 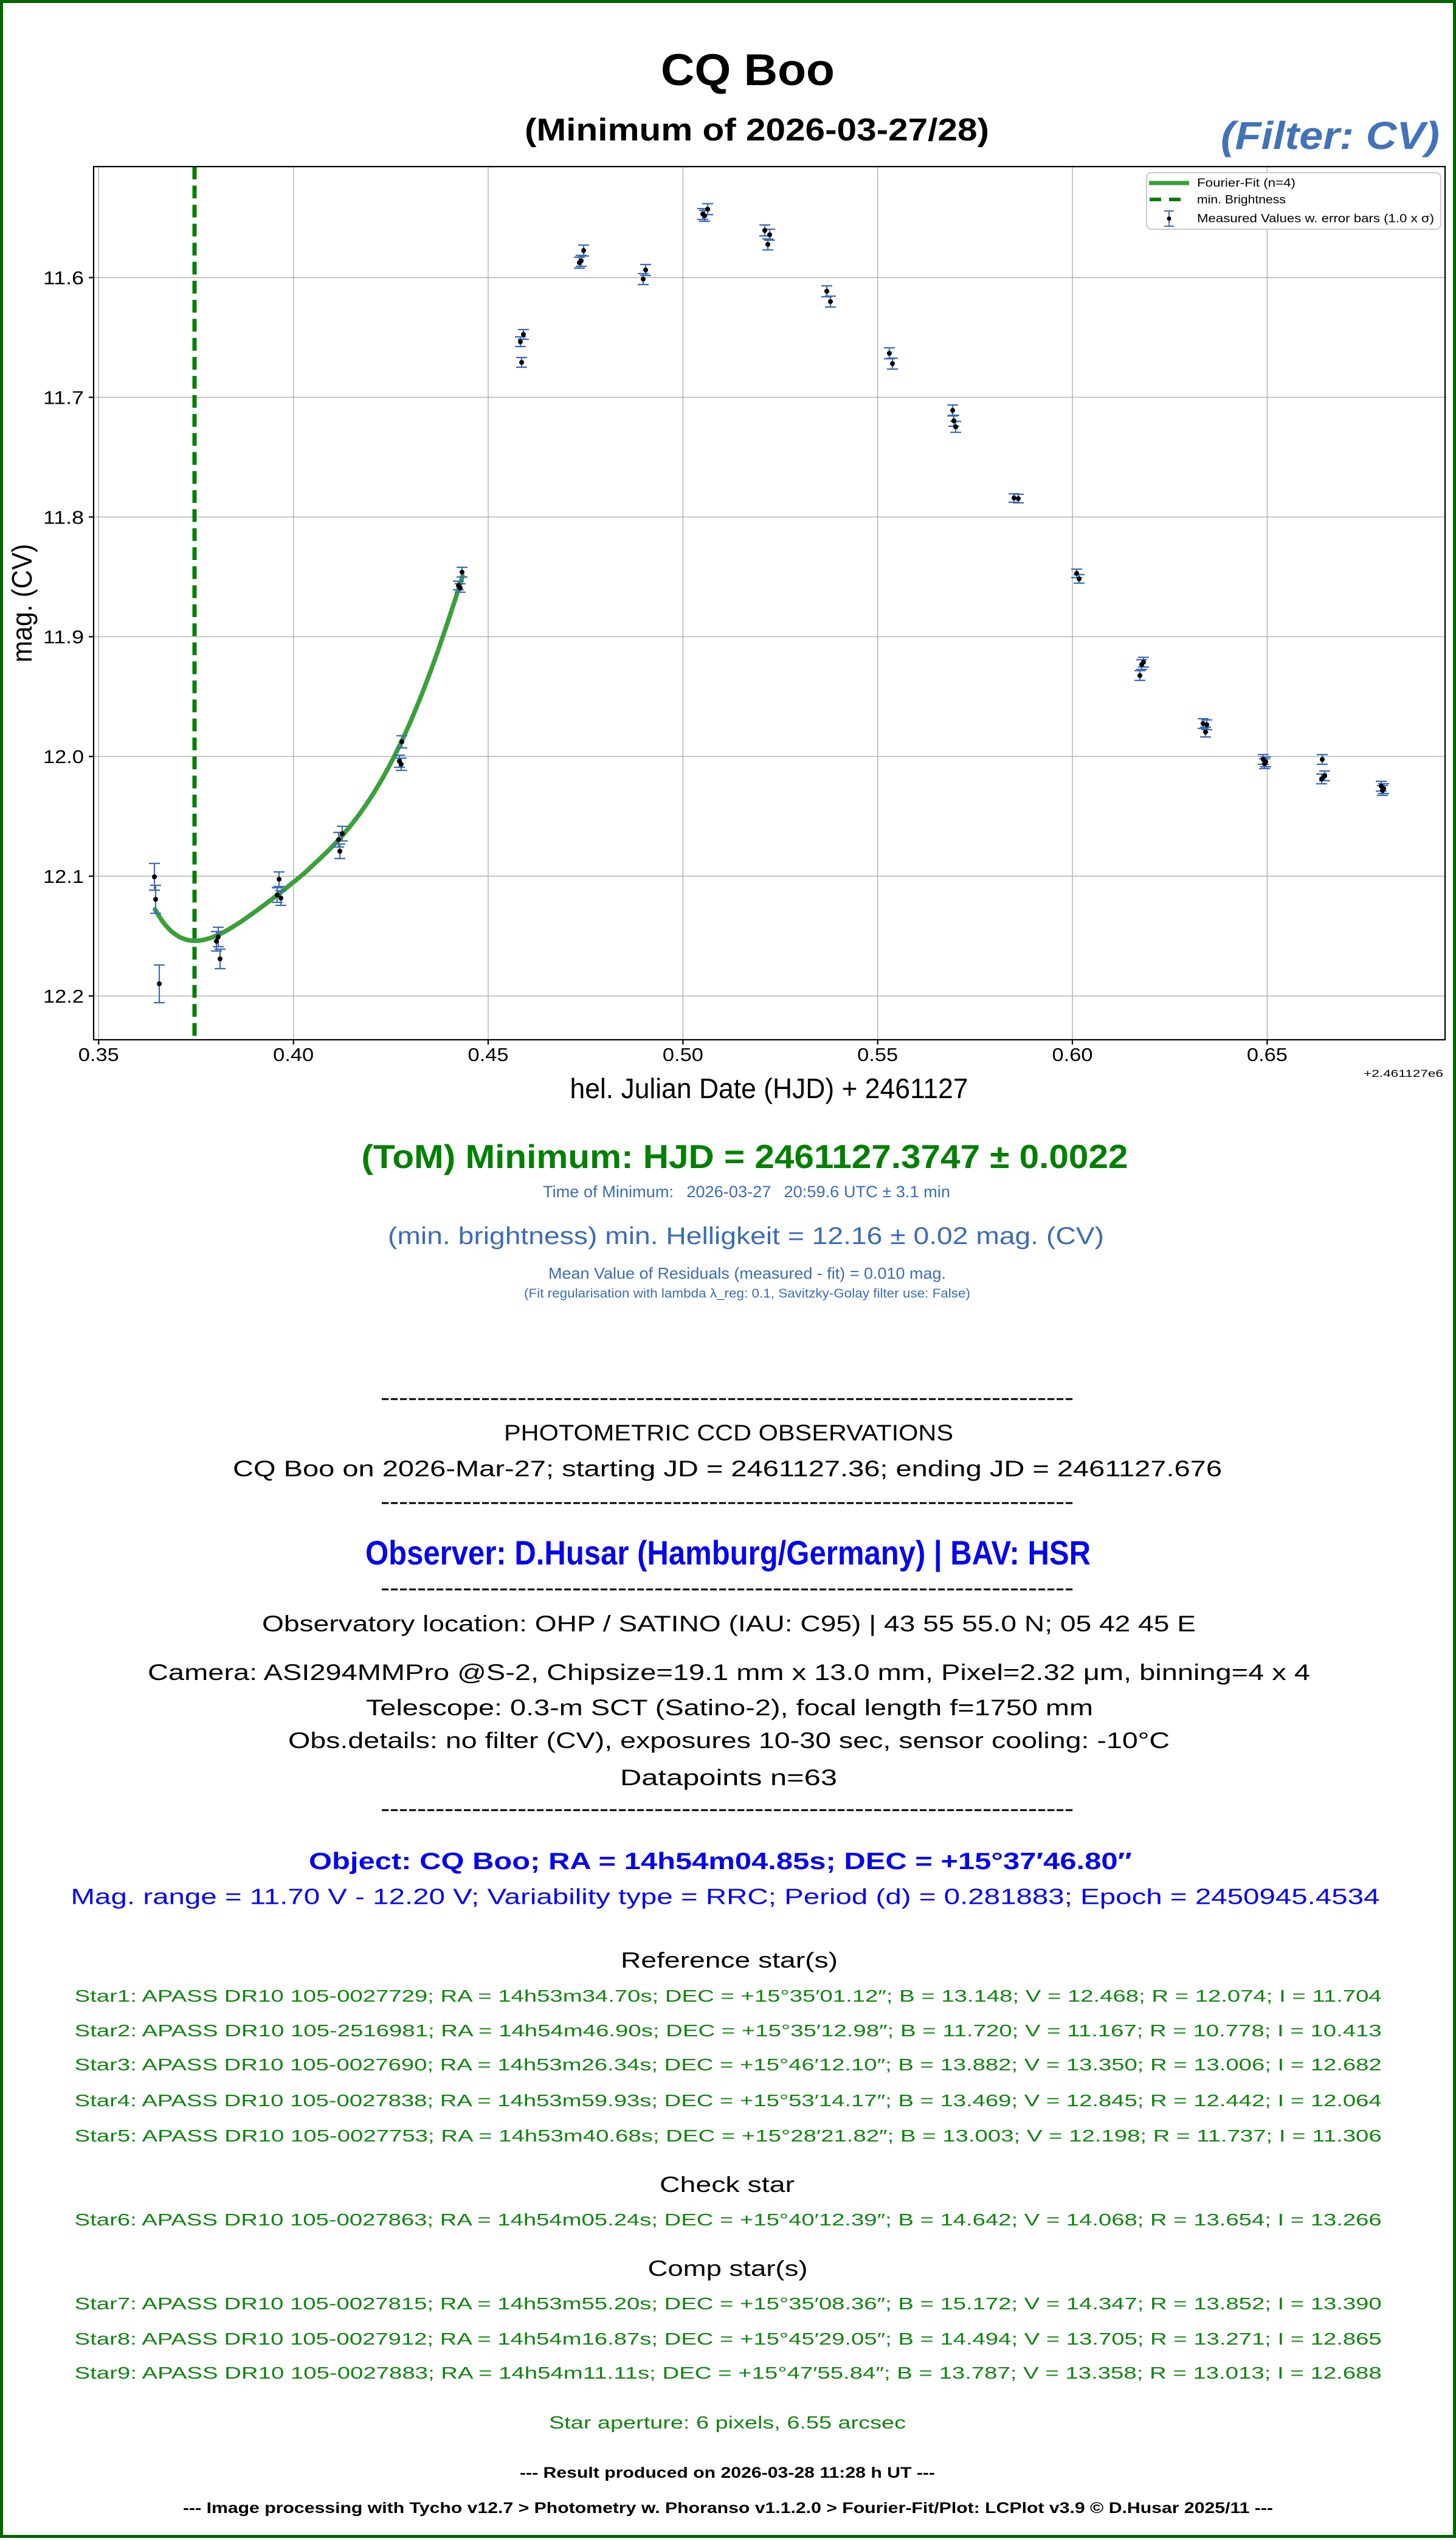 I want to click on svg-text: 0.40, so click(x=293, y=1054).